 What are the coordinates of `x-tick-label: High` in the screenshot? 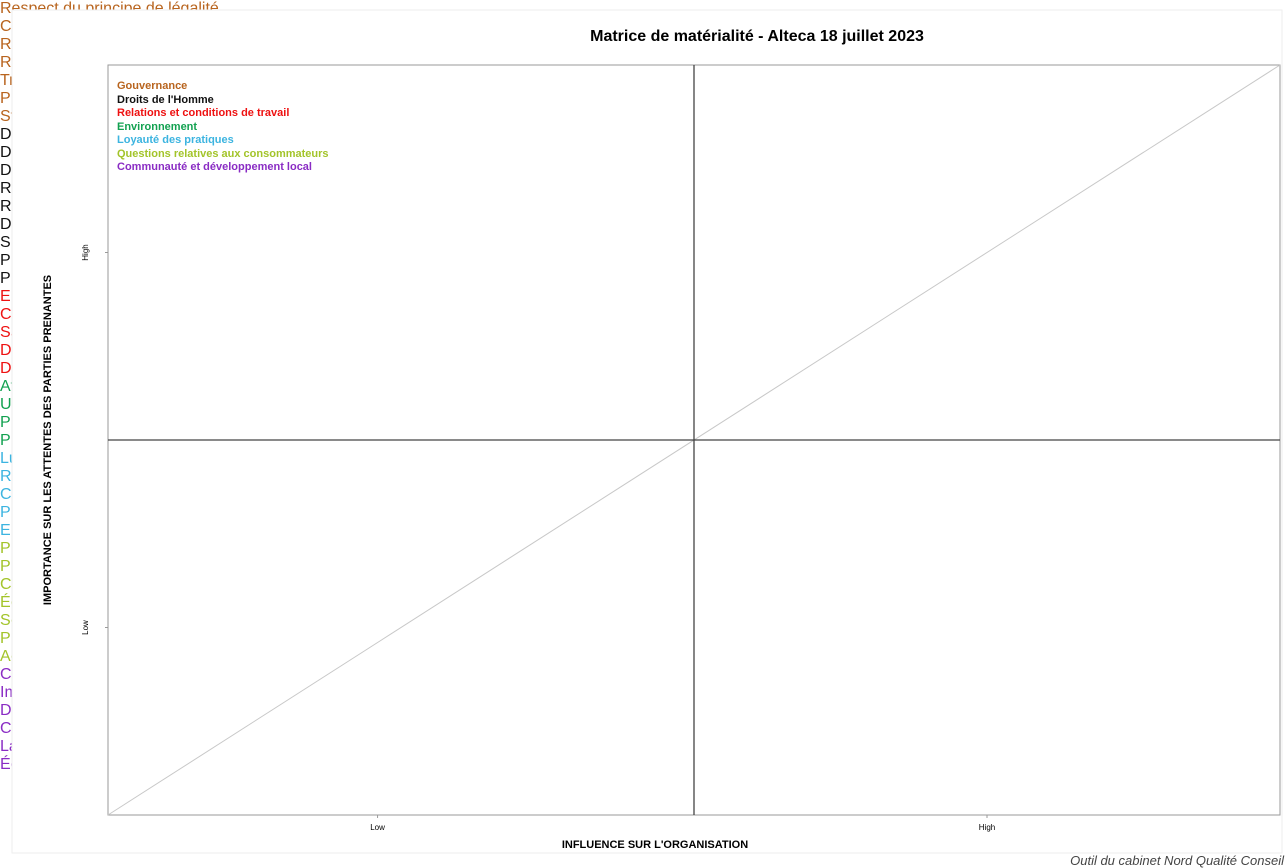 It's located at (987, 827).